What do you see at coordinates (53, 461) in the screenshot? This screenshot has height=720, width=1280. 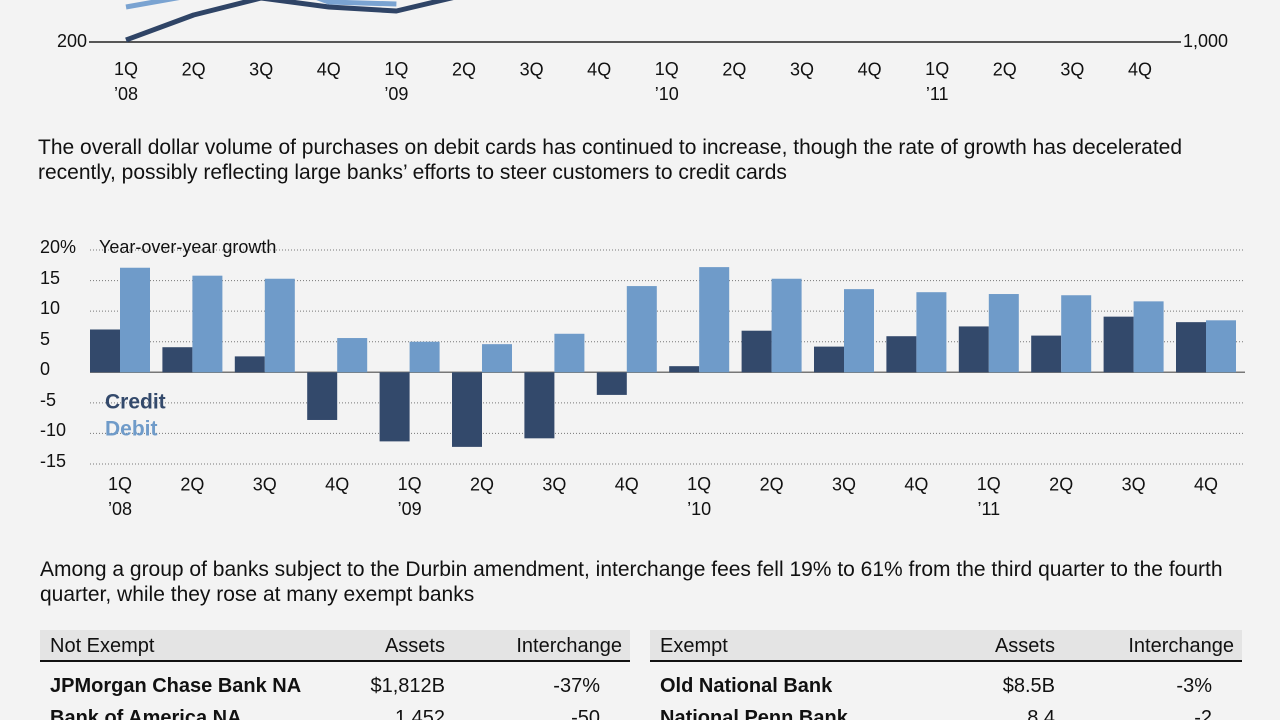 I see `y-tick-label: -15` at bounding box center [53, 461].